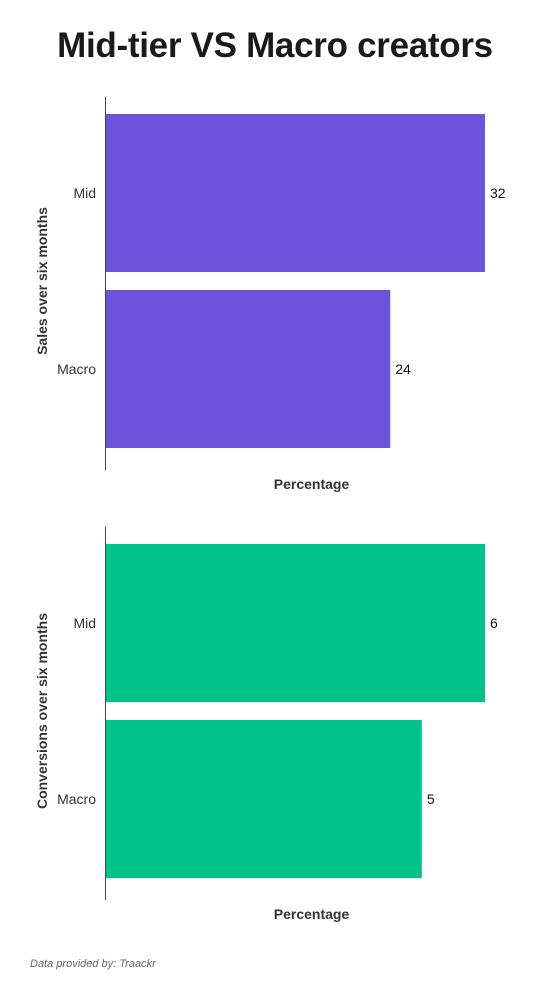  I want to click on sales-tick-label-macro: Macro, so click(76, 369).